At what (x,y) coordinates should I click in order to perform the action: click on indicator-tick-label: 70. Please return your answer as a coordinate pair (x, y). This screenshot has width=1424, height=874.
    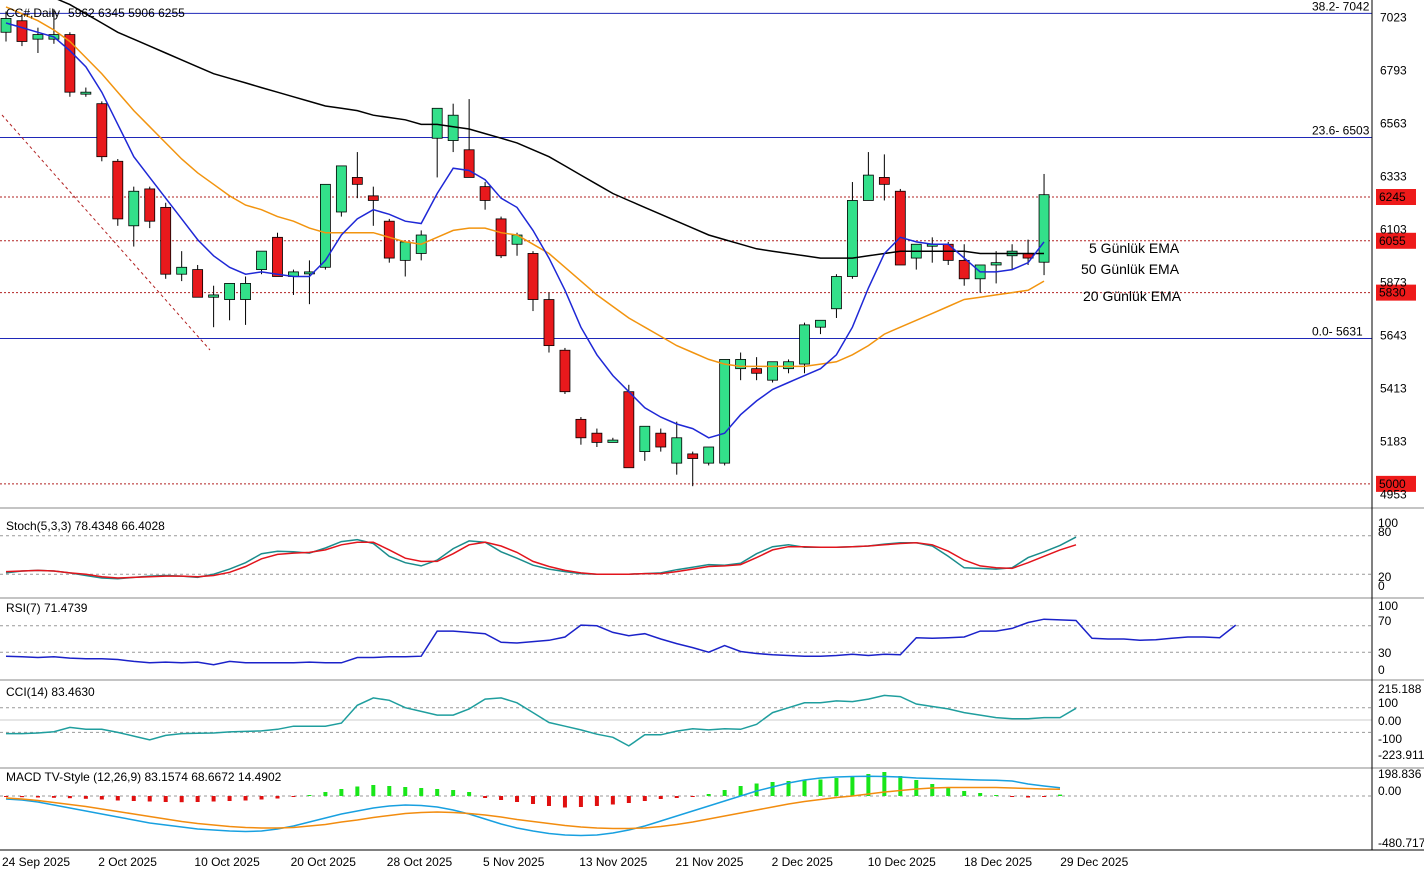
    Looking at the image, I should click on (1385, 621).